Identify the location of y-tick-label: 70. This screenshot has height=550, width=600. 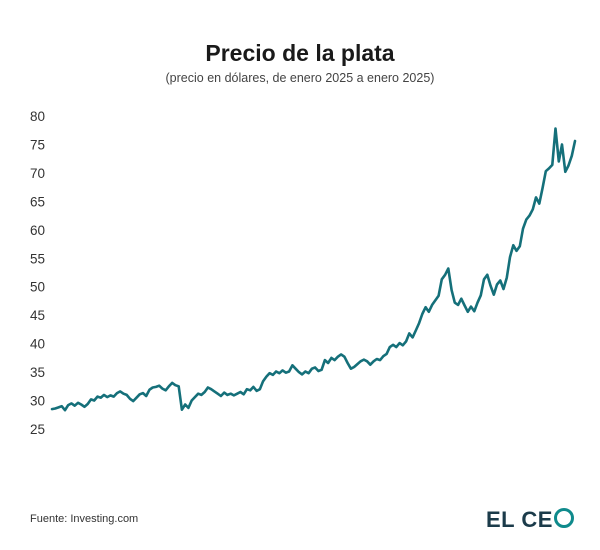
(37, 173).